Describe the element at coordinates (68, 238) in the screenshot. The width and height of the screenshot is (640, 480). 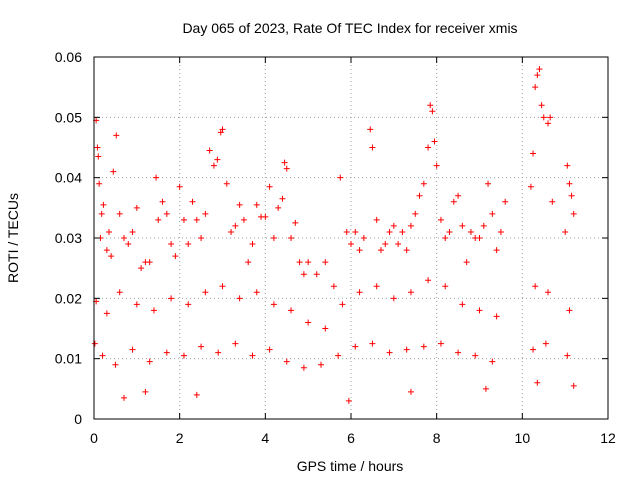
I see `y-tick-label: 0.03` at that location.